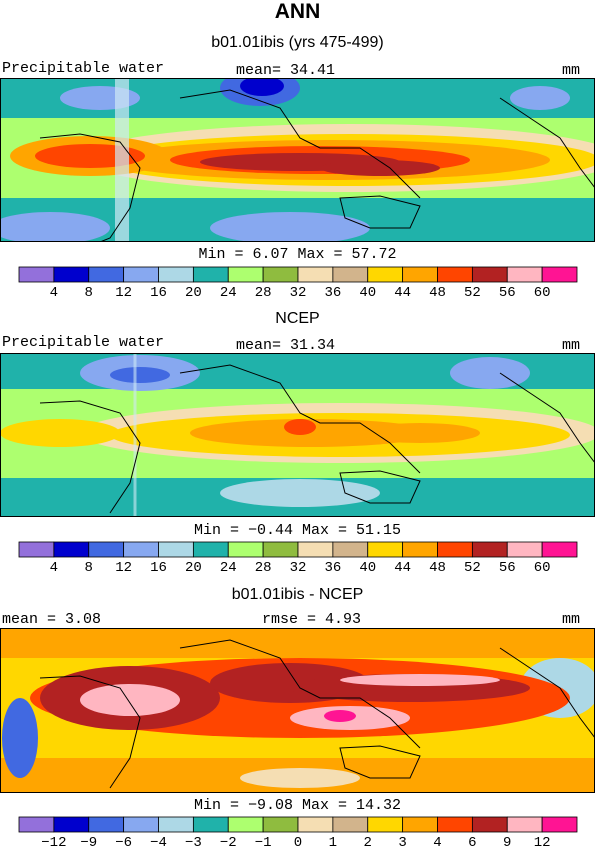 This screenshot has width=595, height=846. Describe the element at coordinates (297, 318) in the screenshot. I see `panel-ncep-subtitle: NCEP` at that location.